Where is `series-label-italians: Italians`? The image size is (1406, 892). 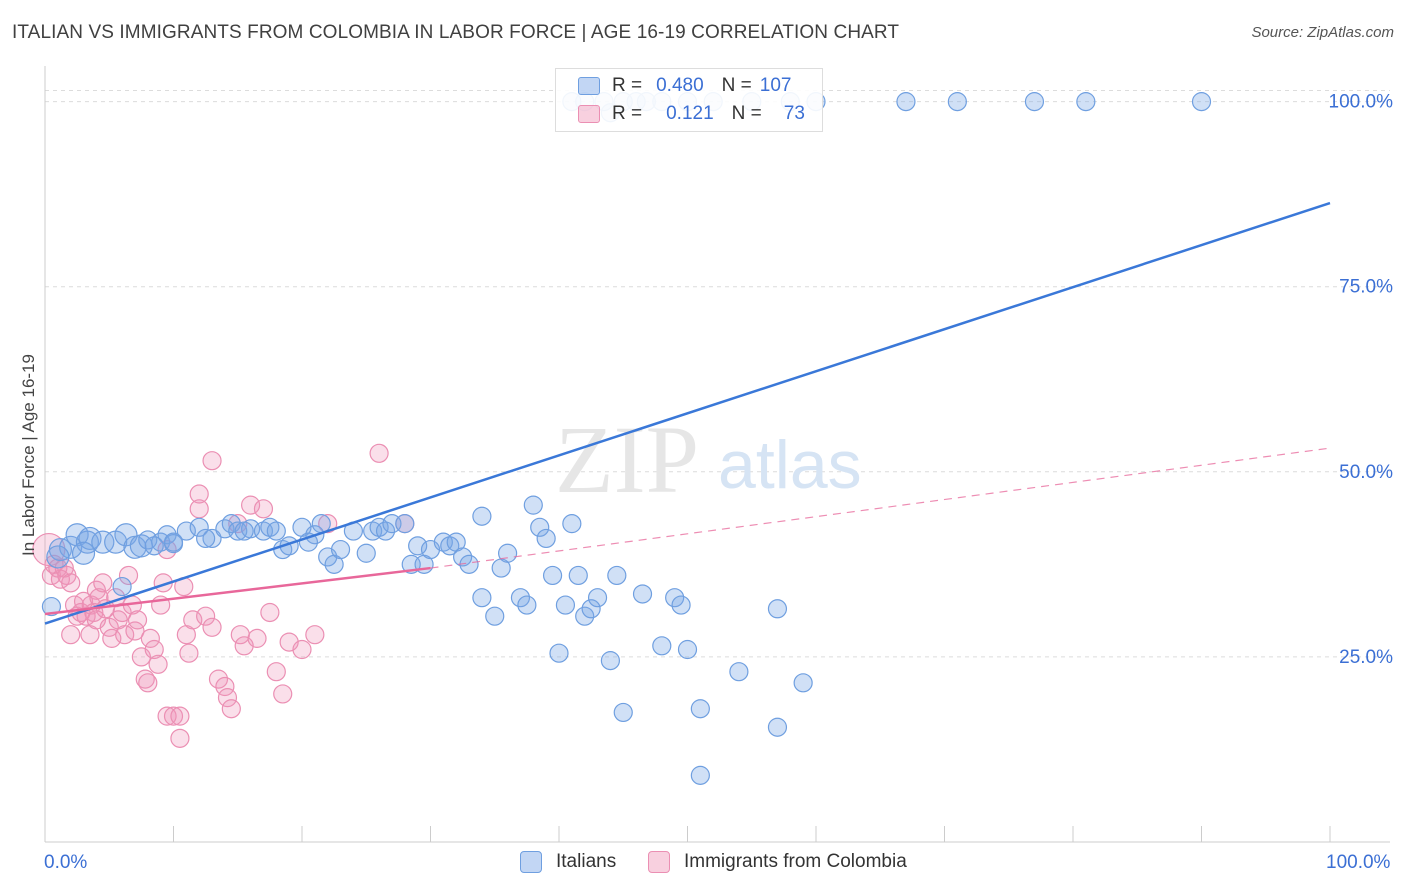 series-label-italians: Italians is located at coordinates (586, 861).